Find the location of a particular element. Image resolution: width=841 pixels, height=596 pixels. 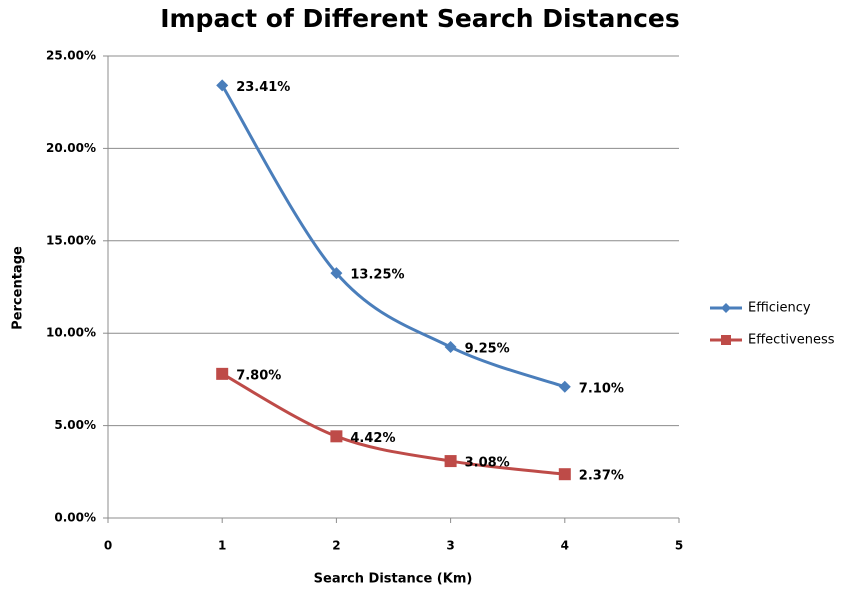

x-tick-label: 1 is located at coordinates (222, 546).